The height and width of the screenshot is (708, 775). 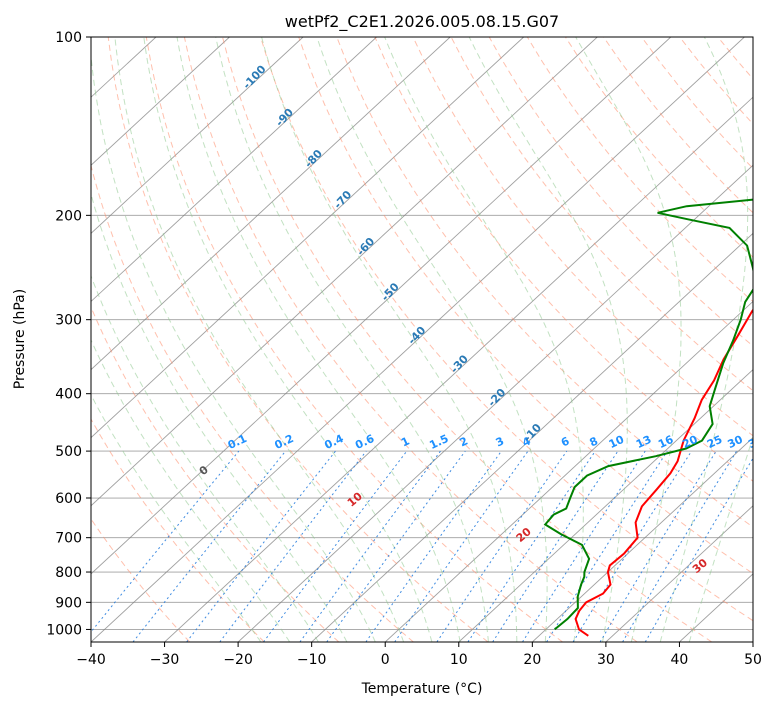 What do you see at coordinates (496, 398) in the screenshot?
I see `isotherm-label: -20` at bounding box center [496, 398].